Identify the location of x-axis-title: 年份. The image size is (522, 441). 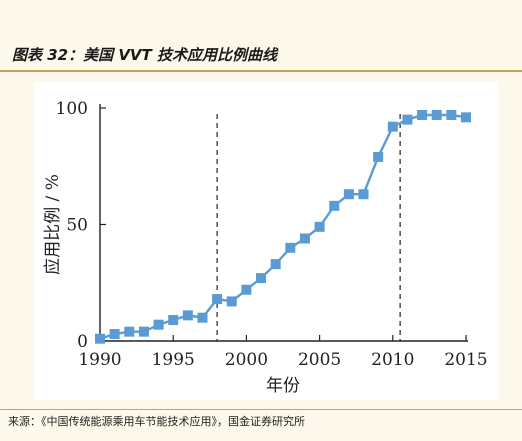
(283, 386).